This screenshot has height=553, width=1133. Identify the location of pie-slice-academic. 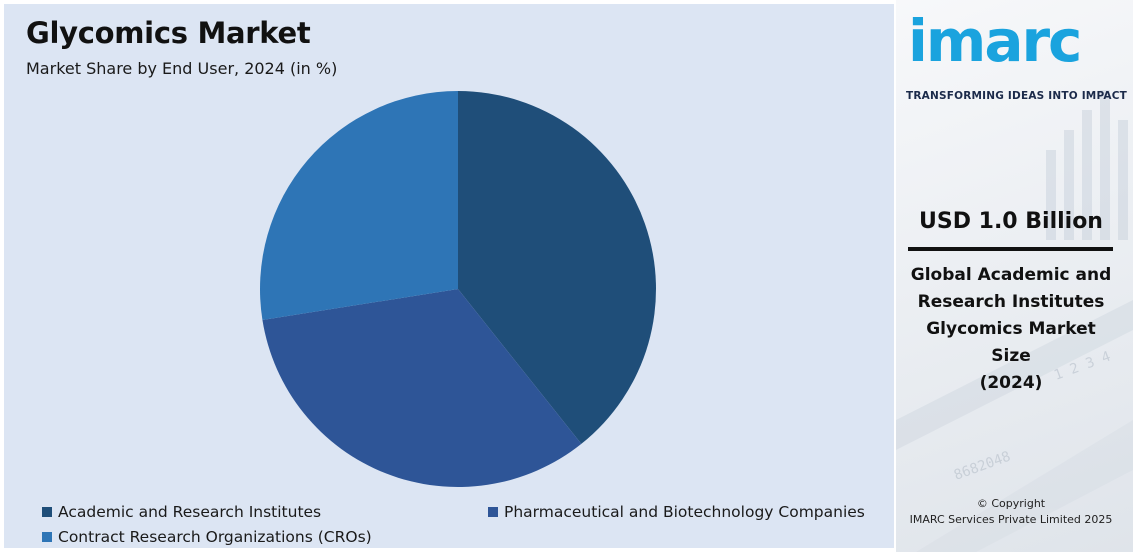
(557, 267).